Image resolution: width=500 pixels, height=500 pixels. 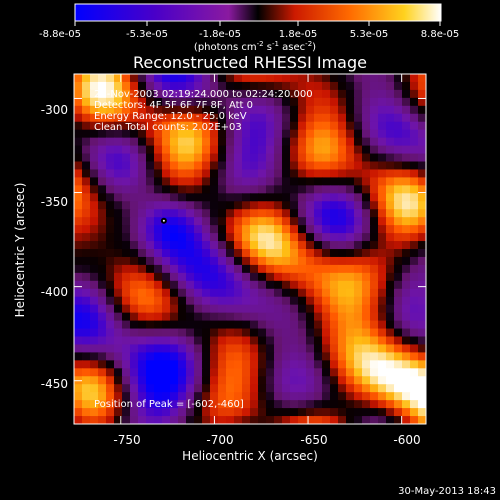 What do you see at coordinates (54, 110) in the screenshot?
I see `ytick-label-0: -300` at bounding box center [54, 110].